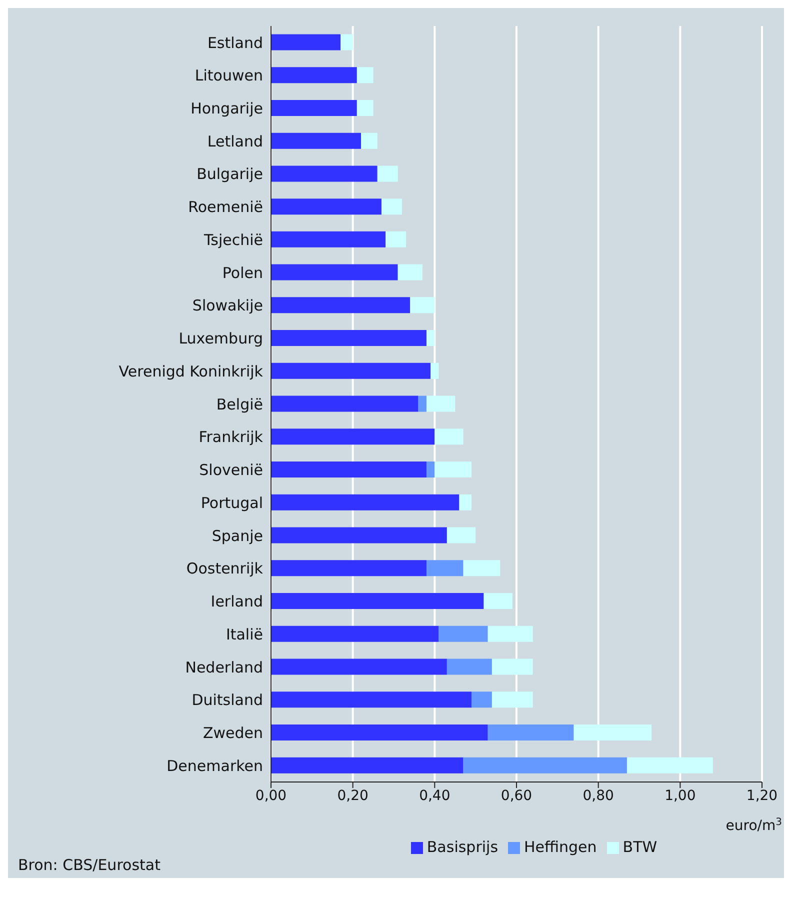  What do you see at coordinates (235, 141) in the screenshot?
I see `y-tick-label: Letland` at bounding box center [235, 141].